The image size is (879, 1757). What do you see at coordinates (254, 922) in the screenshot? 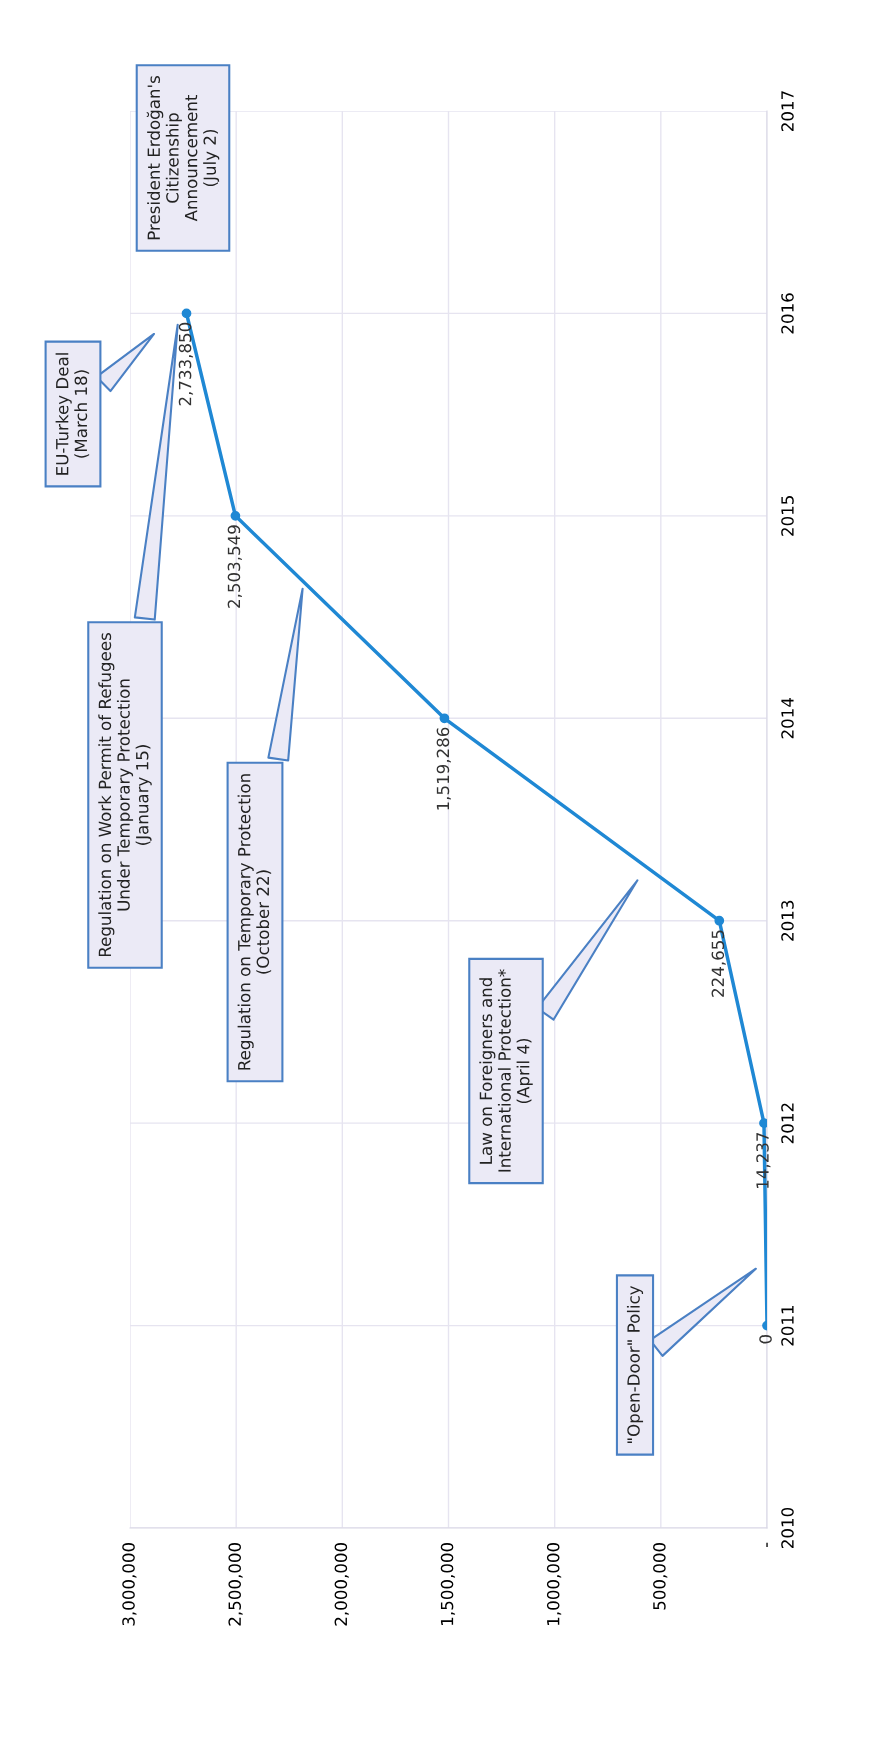
I see `annotation: Regulation on Temporary Protection (October 22)` at bounding box center [254, 922].